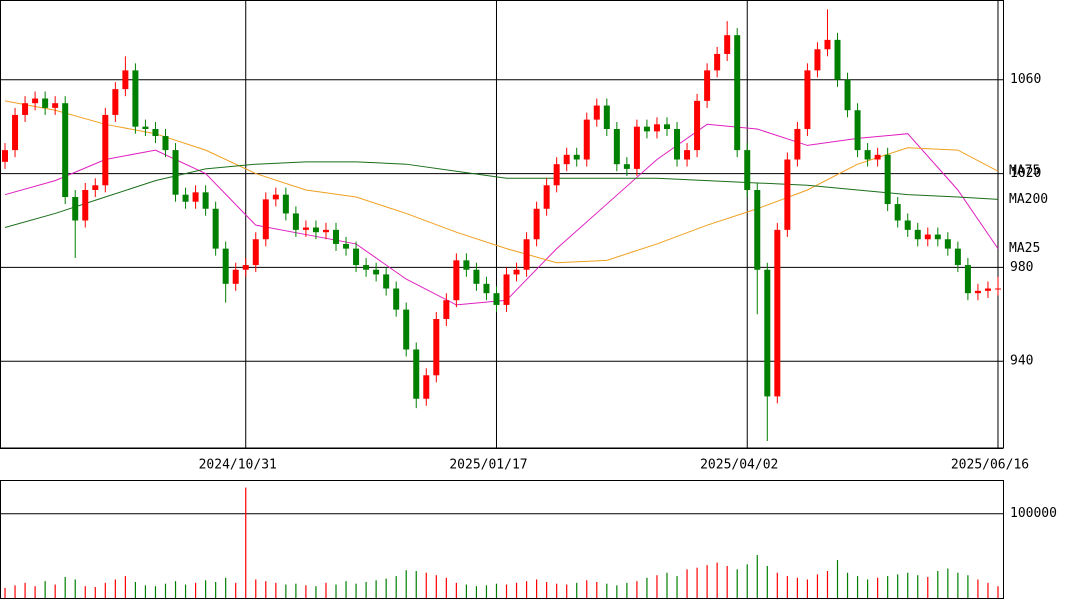 The height and width of the screenshot is (600, 1065). What do you see at coordinates (1025, 79) in the screenshot?
I see `y-tick-label: 1060` at bounding box center [1025, 79].